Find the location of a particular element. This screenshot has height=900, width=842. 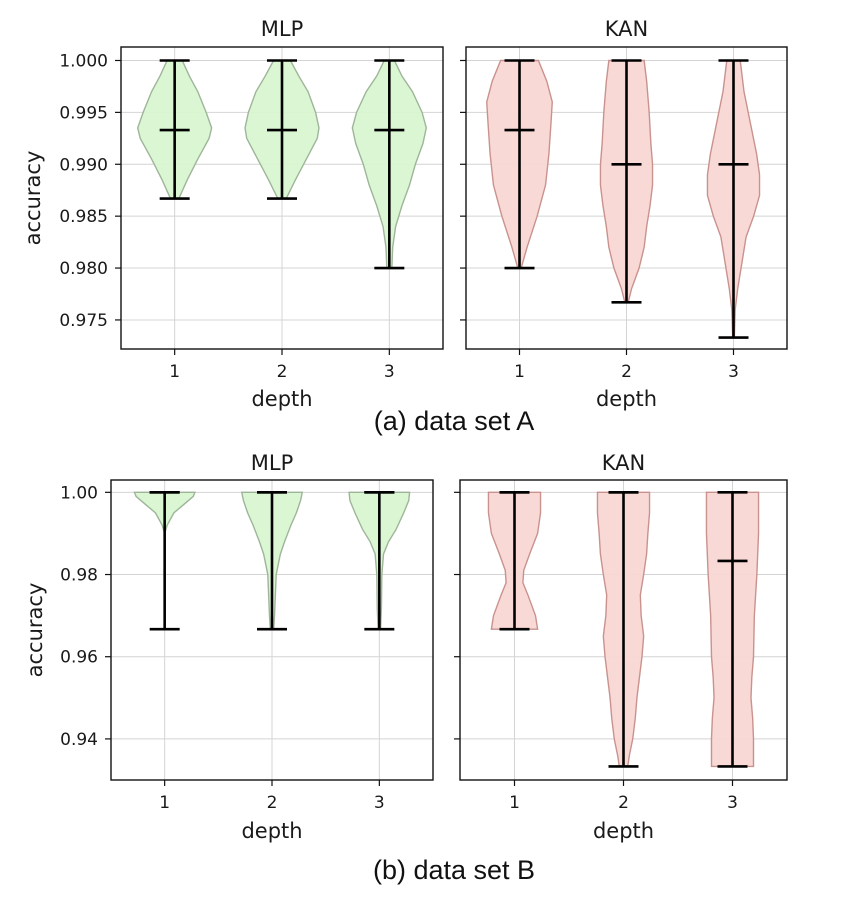

figure-caption: (a) data set A is located at coordinates (454, 421).